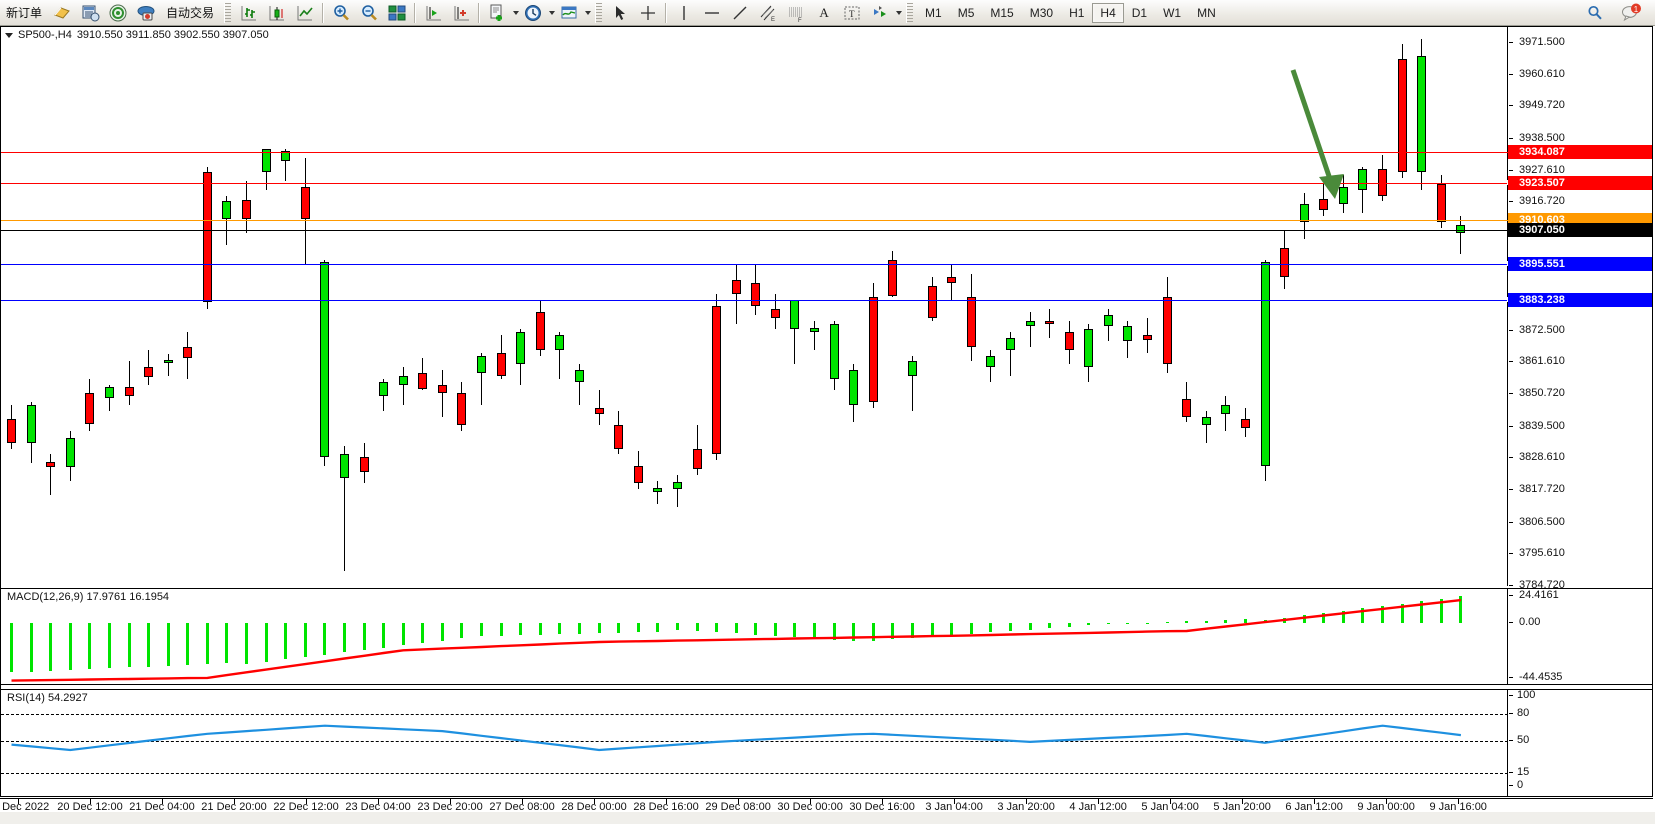 The width and height of the screenshot is (1655, 824). What do you see at coordinates (1458, 807) in the screenshot?
I see `time-tick: 9 Jan 16:00` at bounding box center [1458, 807].